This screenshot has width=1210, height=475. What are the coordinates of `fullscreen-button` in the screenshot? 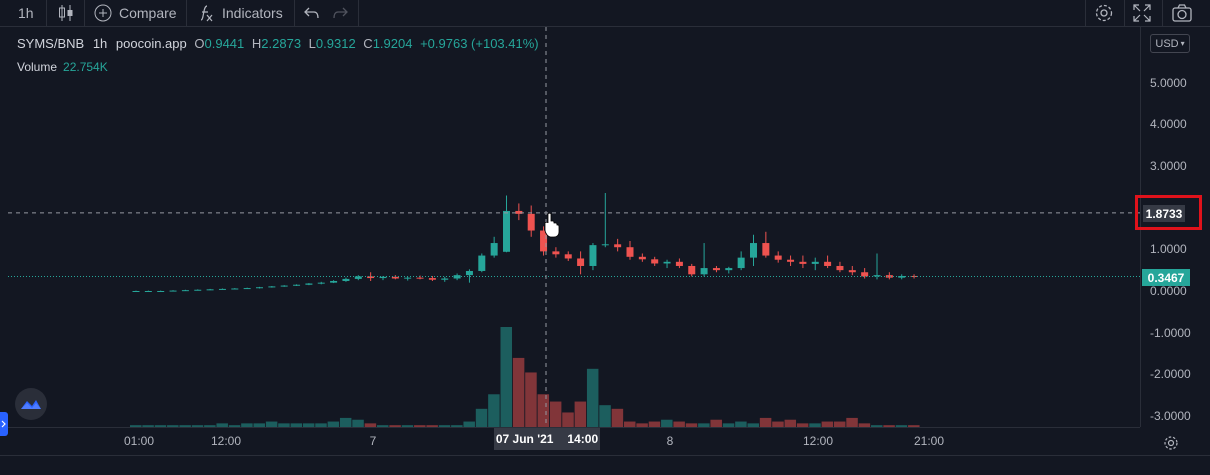 It's located at (1142, 13).